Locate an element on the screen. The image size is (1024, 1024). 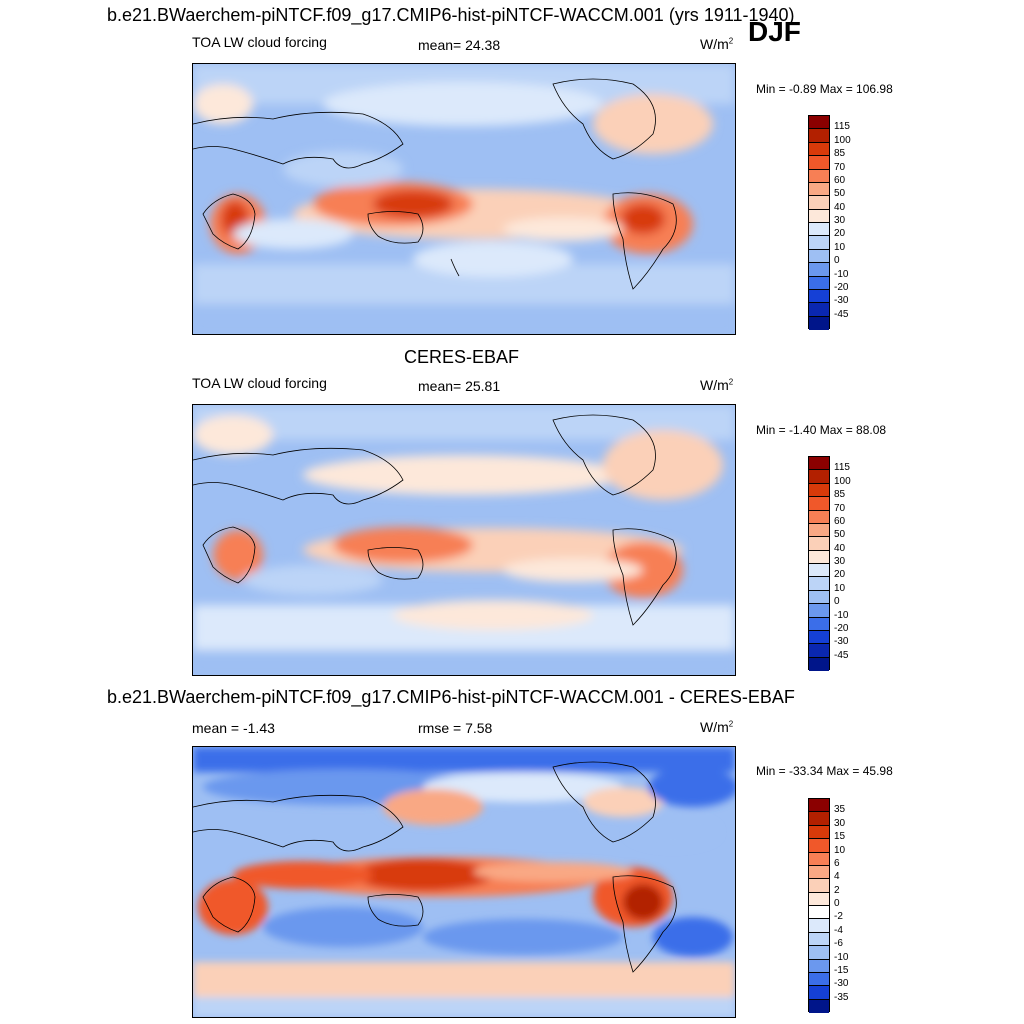
panel1-map-field is located at coordinates (464, 199).